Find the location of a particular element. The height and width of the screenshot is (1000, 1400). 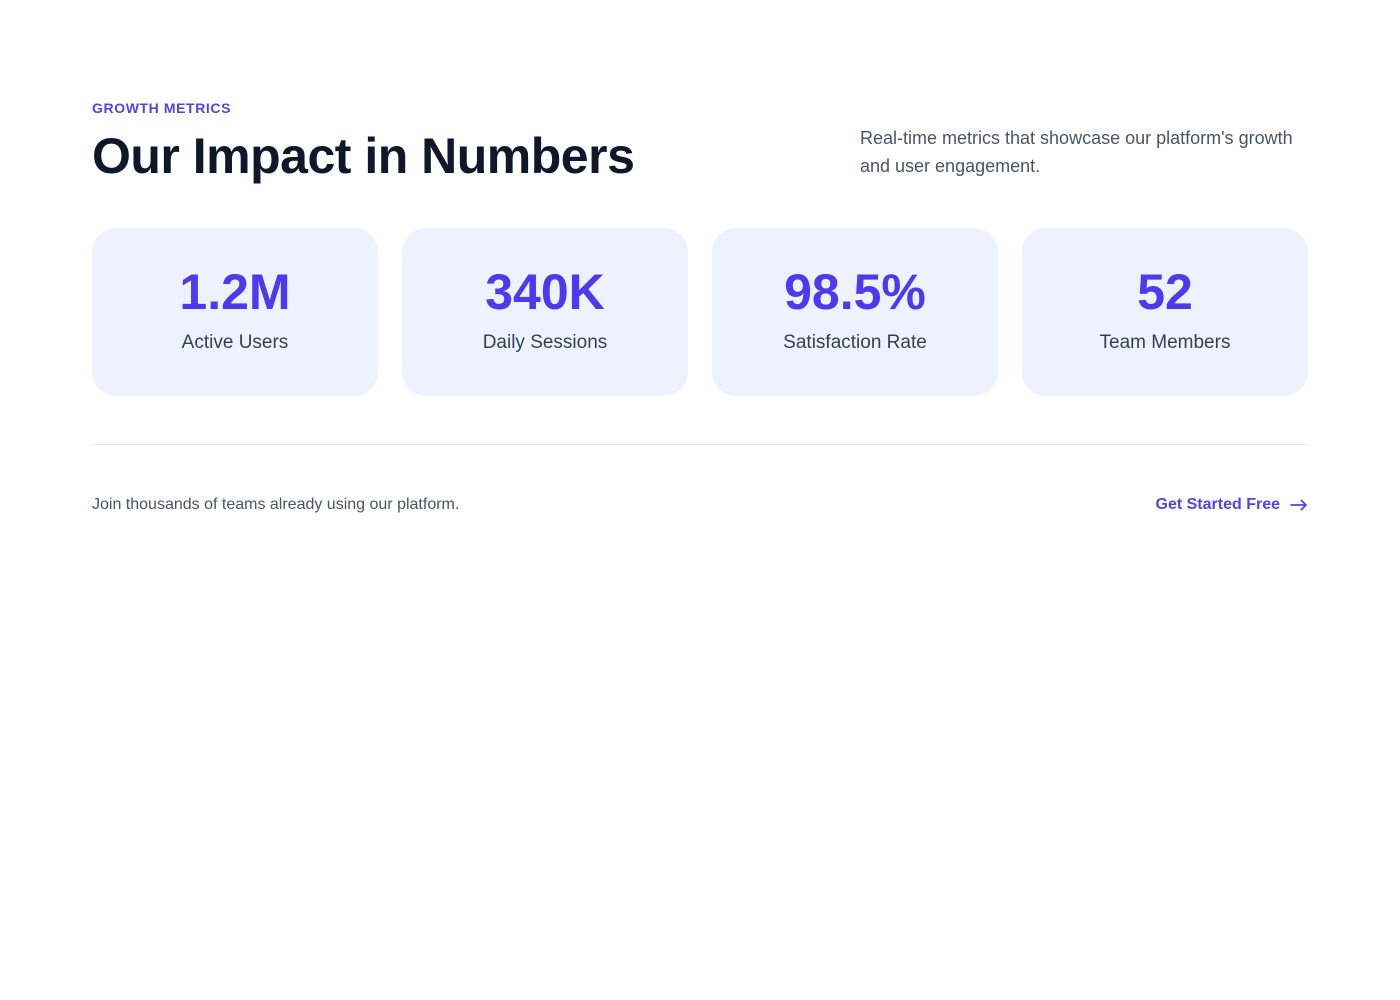

stat-card-active-users: 1.2M Active Users is located at coordinates (235, 312).